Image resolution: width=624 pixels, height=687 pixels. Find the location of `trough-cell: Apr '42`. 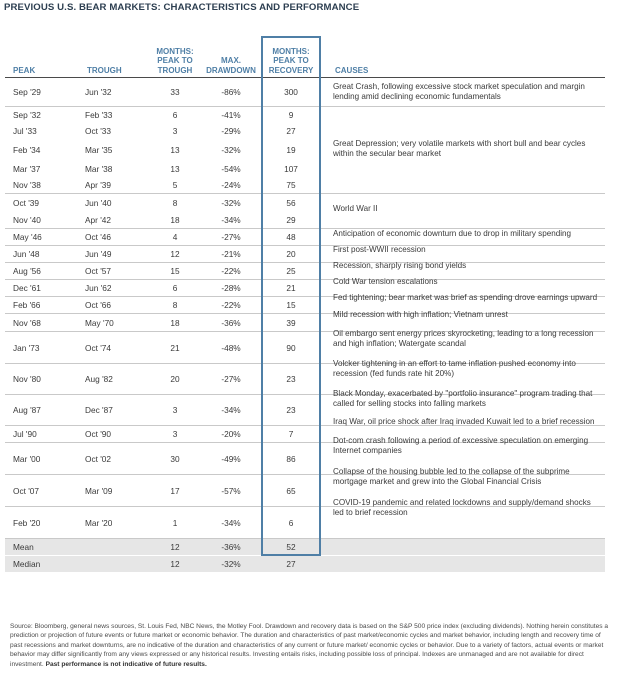

trough-cell: Apr '42 is located at coordinates (98, 219).